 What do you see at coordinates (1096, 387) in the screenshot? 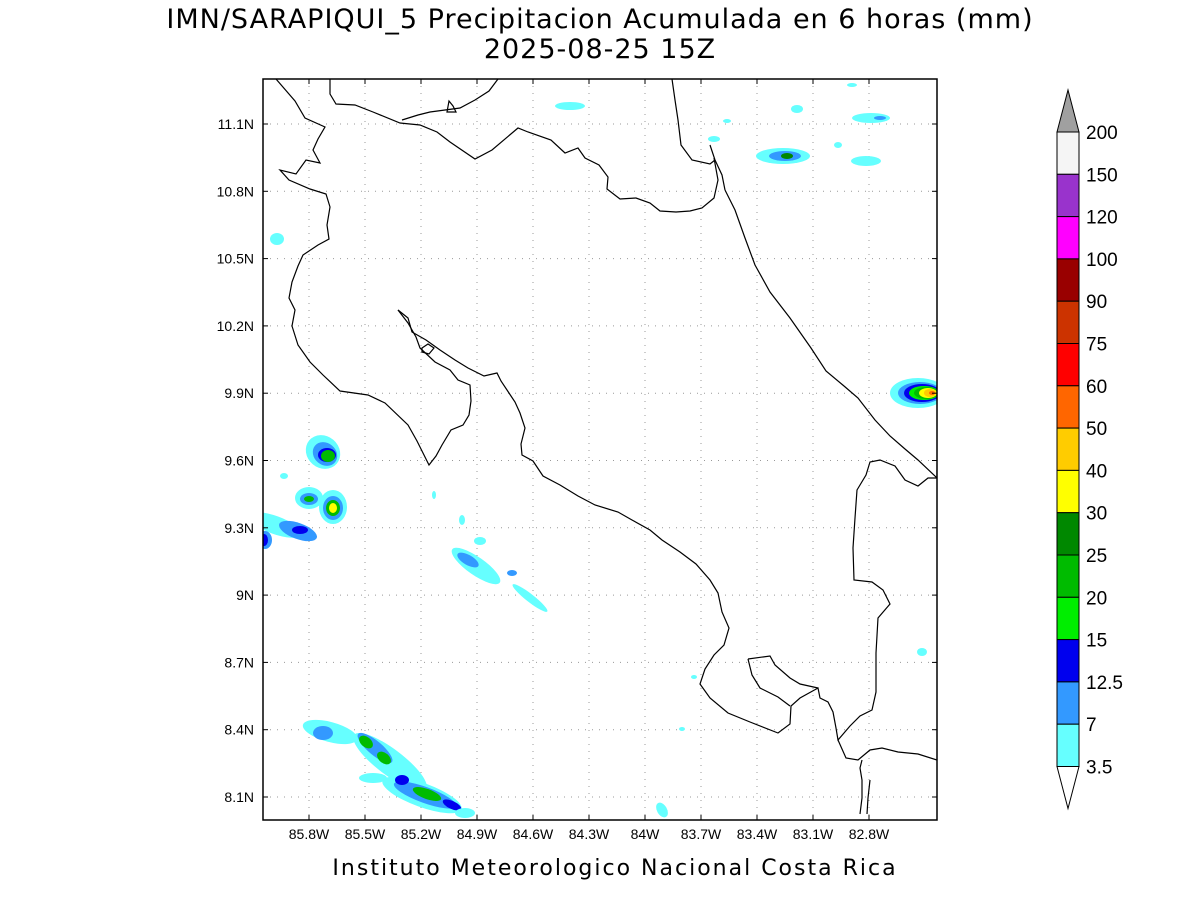
I see `colorbar-label: 60` at bounding box center [1096, 387].